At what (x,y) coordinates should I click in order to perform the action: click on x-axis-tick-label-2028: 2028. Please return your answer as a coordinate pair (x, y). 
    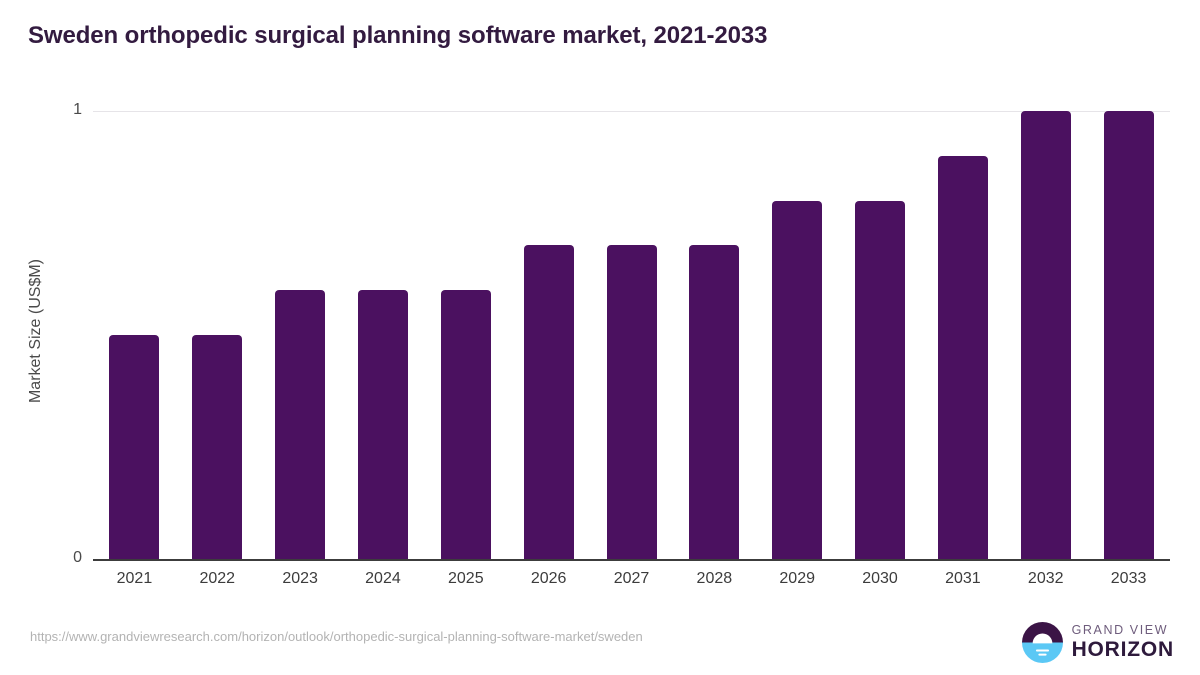
    Looking at the image, I should click on (714, 578).